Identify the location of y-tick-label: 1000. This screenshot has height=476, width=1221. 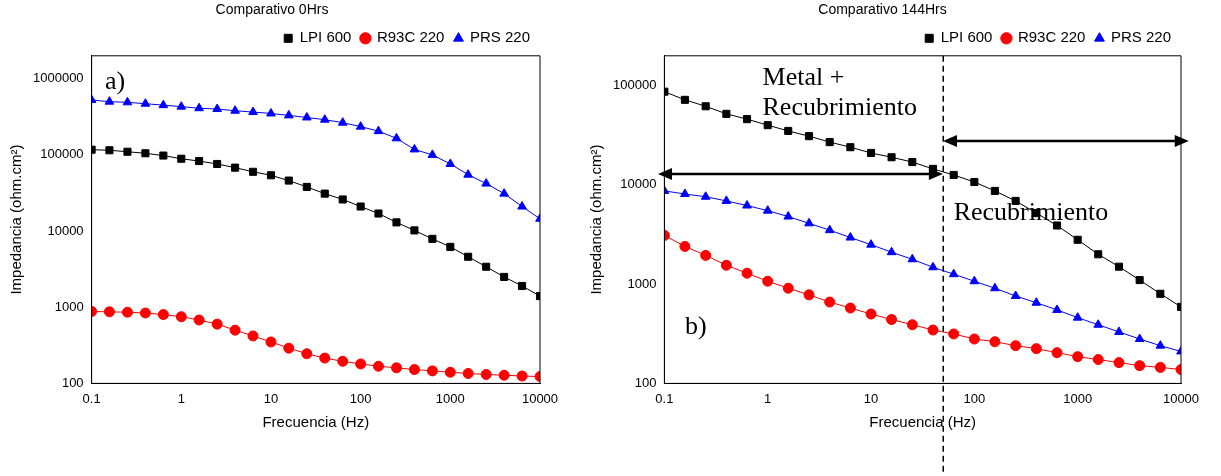
(69, 306).